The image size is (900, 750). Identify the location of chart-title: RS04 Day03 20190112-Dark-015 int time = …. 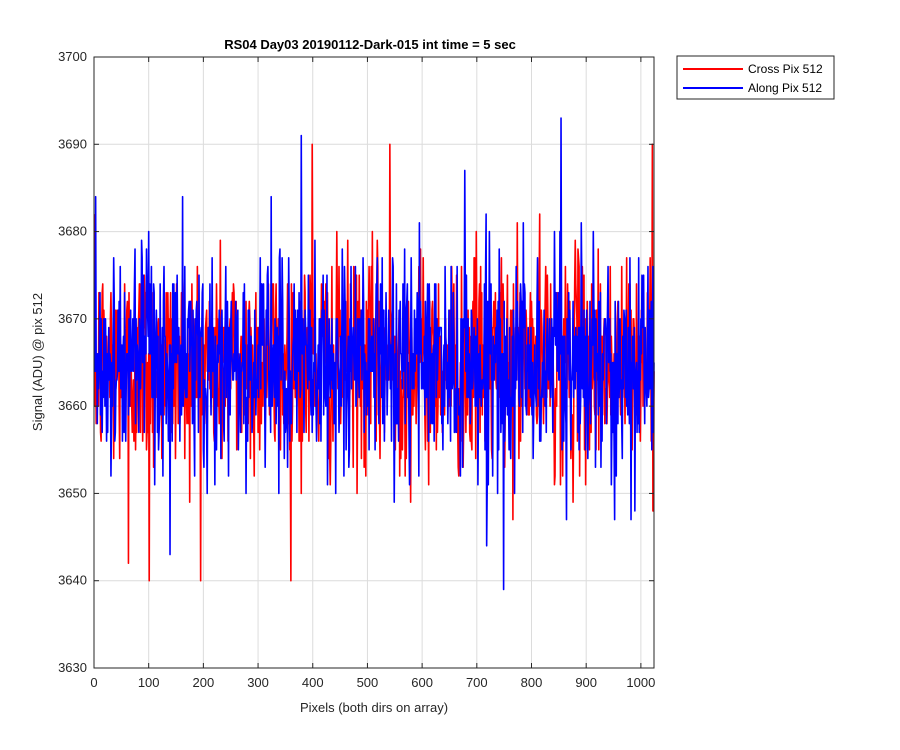
(370, 44).